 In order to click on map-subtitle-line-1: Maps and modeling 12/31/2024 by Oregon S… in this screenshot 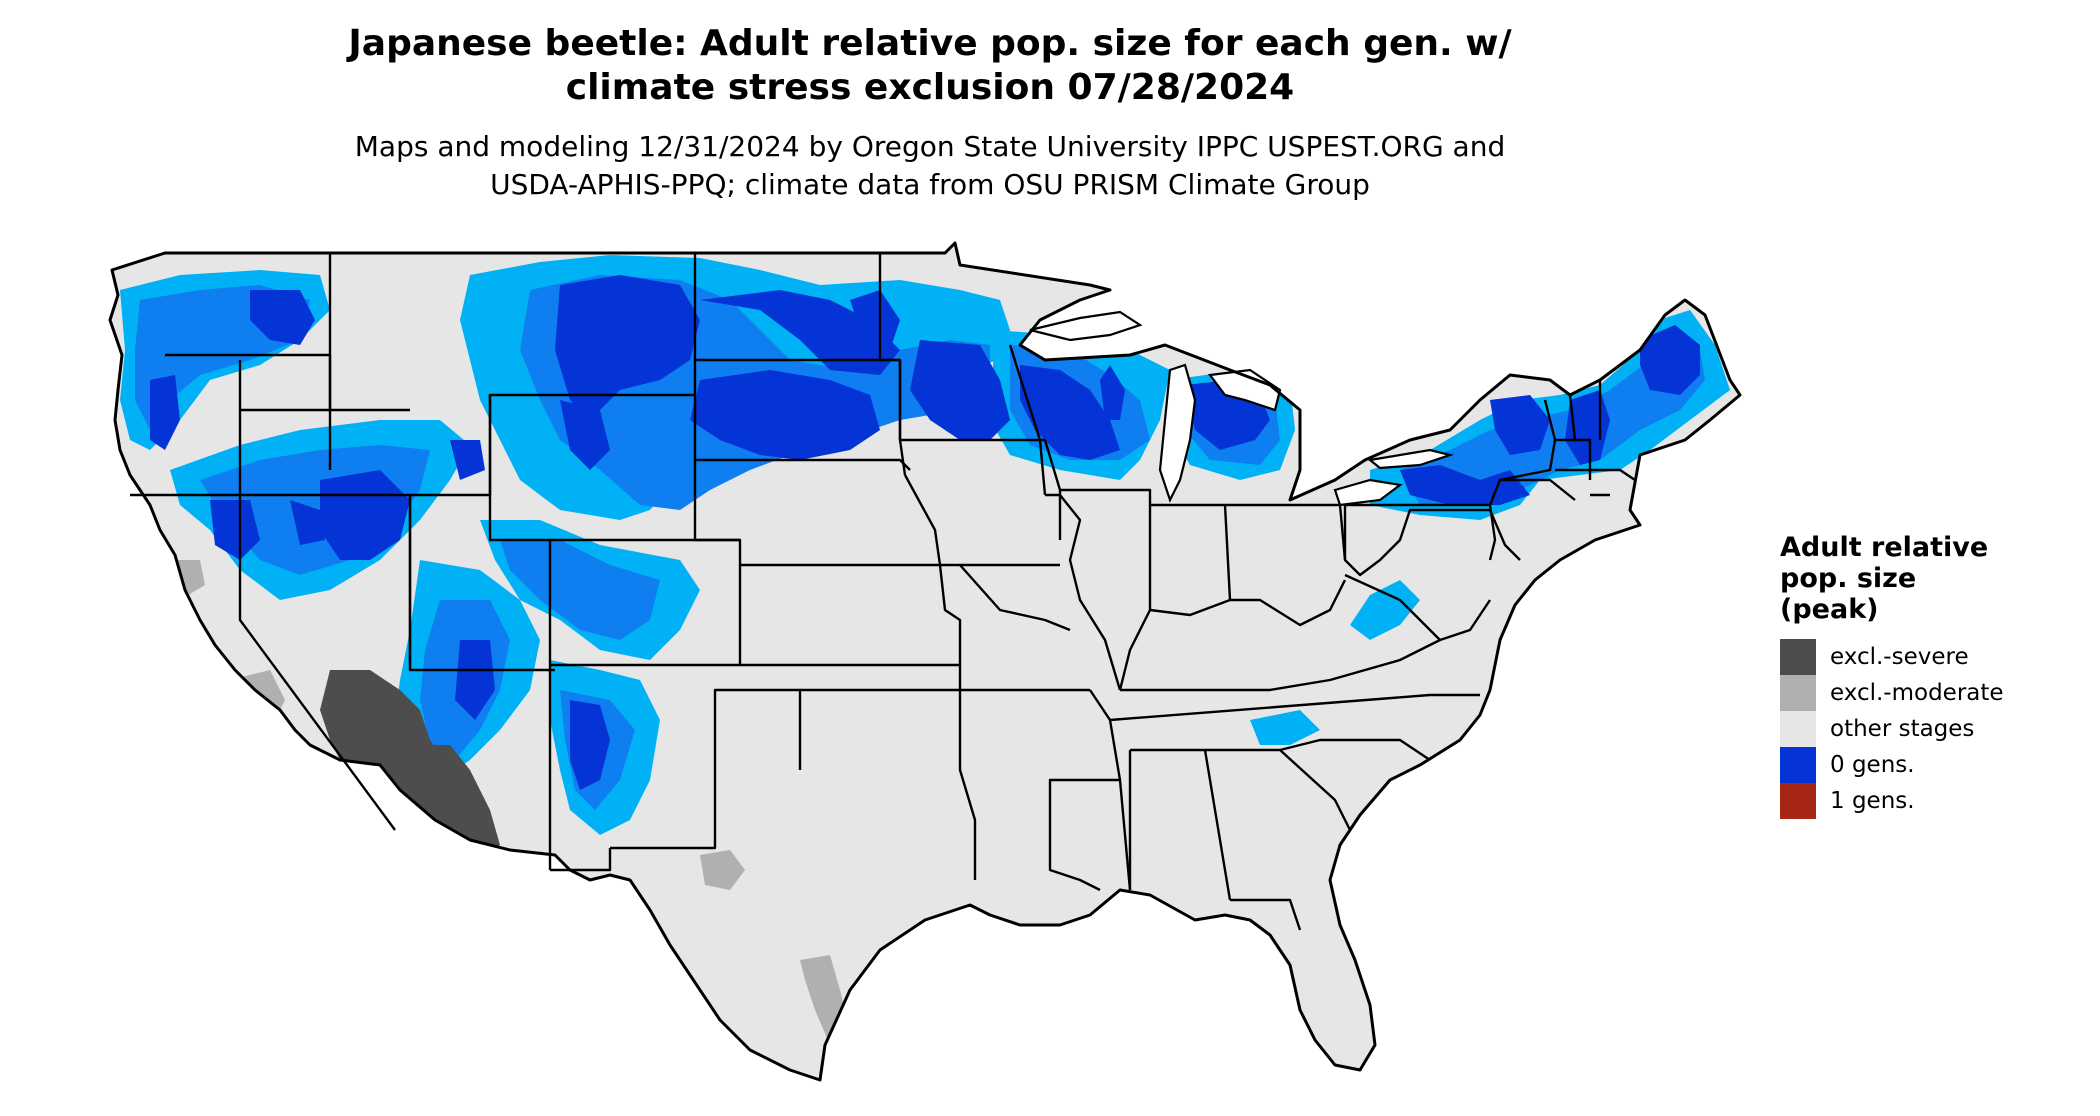, I will do `click(930, 146)`.